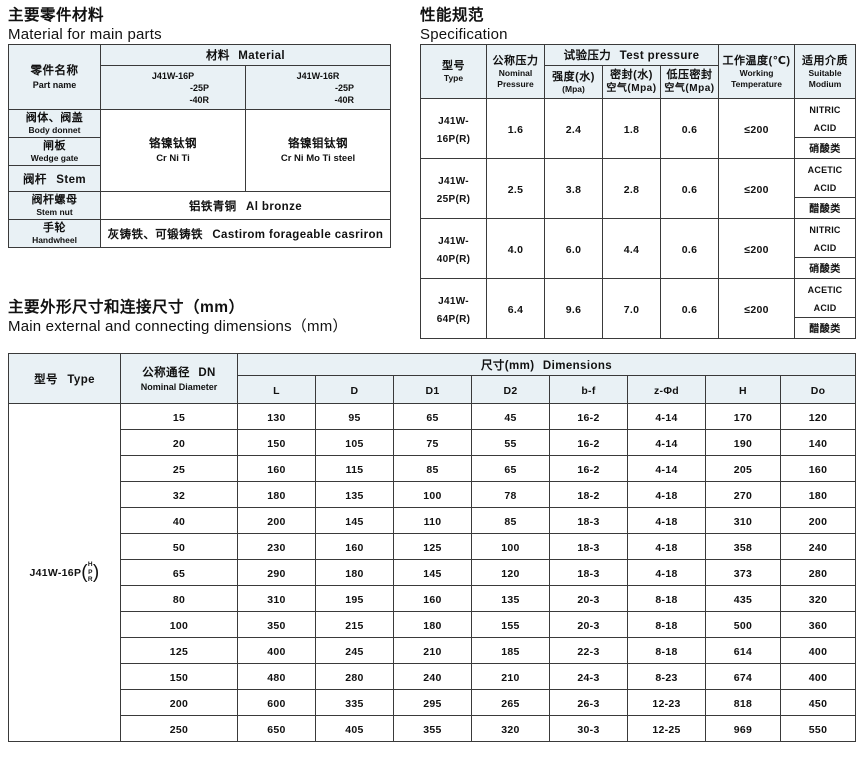  Describe the element at coordinates (756, 129) in the screenshot. I see `spec-temp-text: ≤200` at that location.